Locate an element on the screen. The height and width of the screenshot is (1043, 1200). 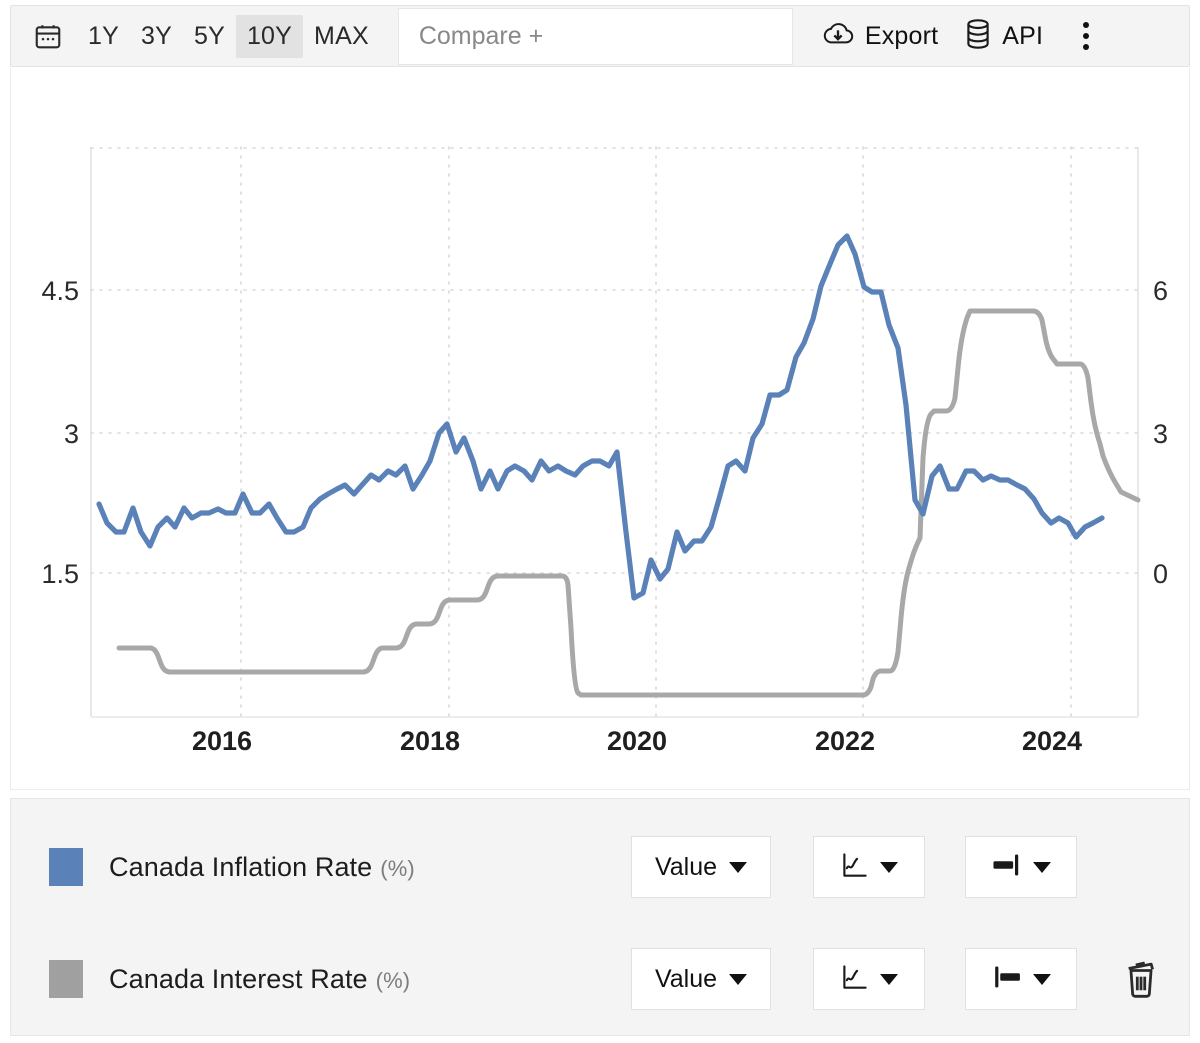
range-max: MAX is located at coordinates (341, 35).